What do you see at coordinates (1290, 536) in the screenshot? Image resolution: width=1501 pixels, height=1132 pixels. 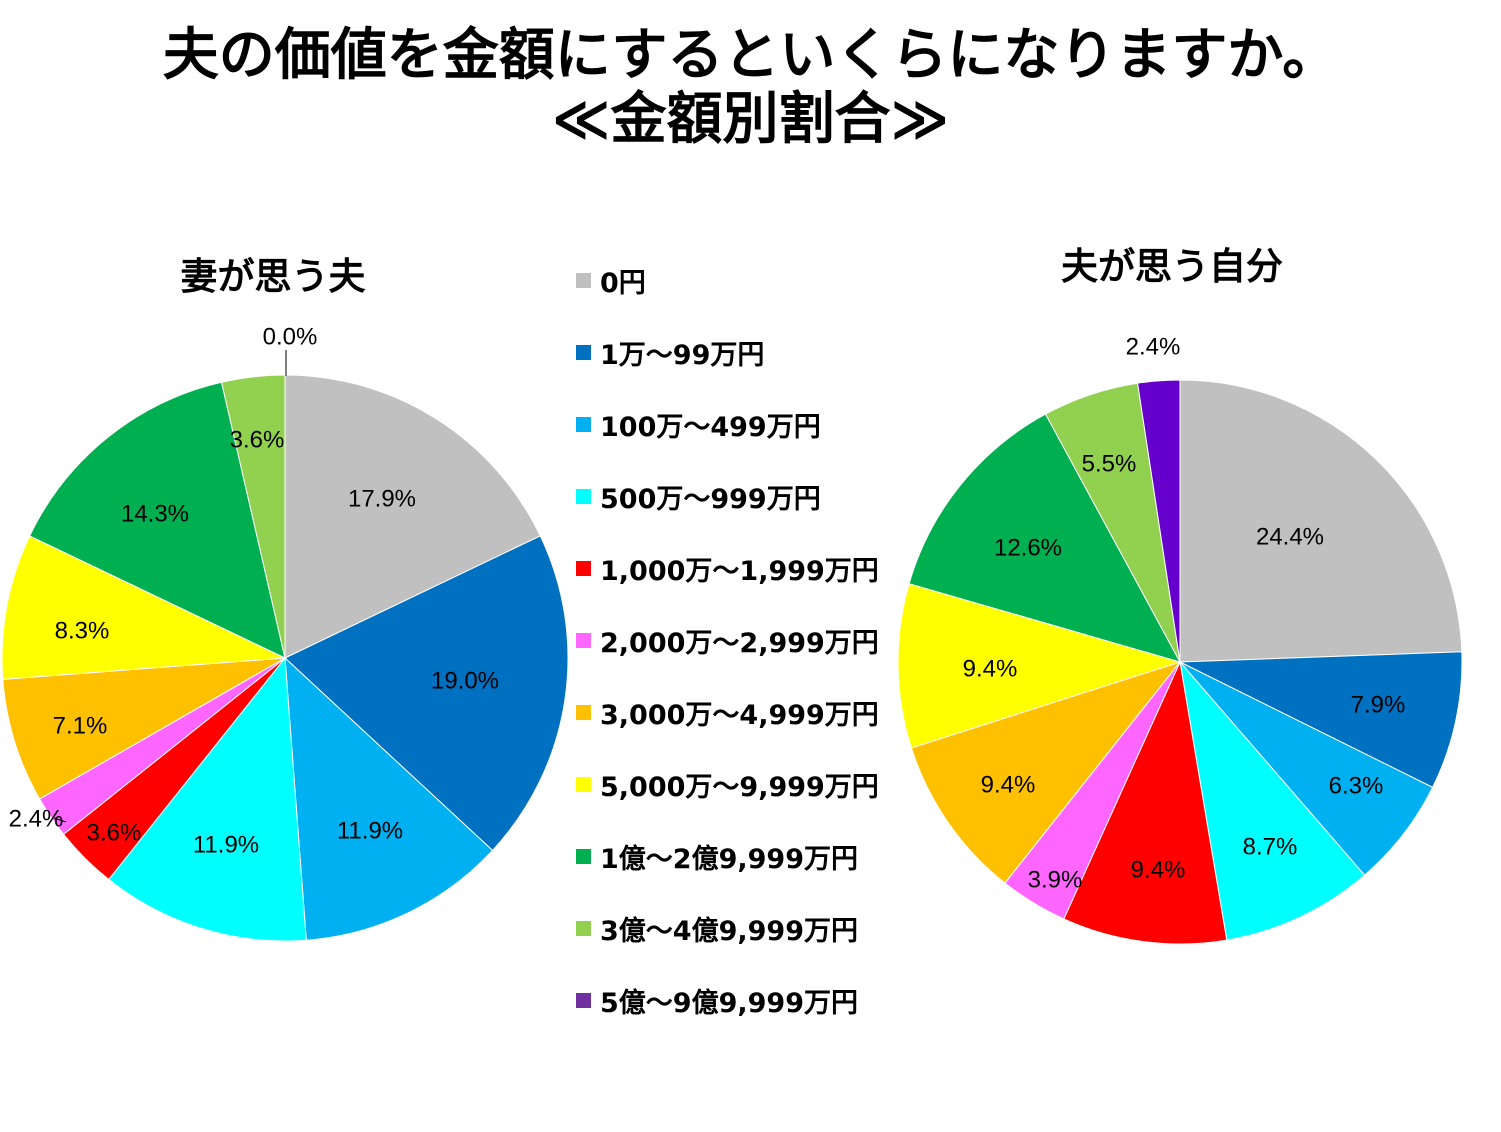 I see `data-label: 24.4%` at bounding box center [1290, 536].